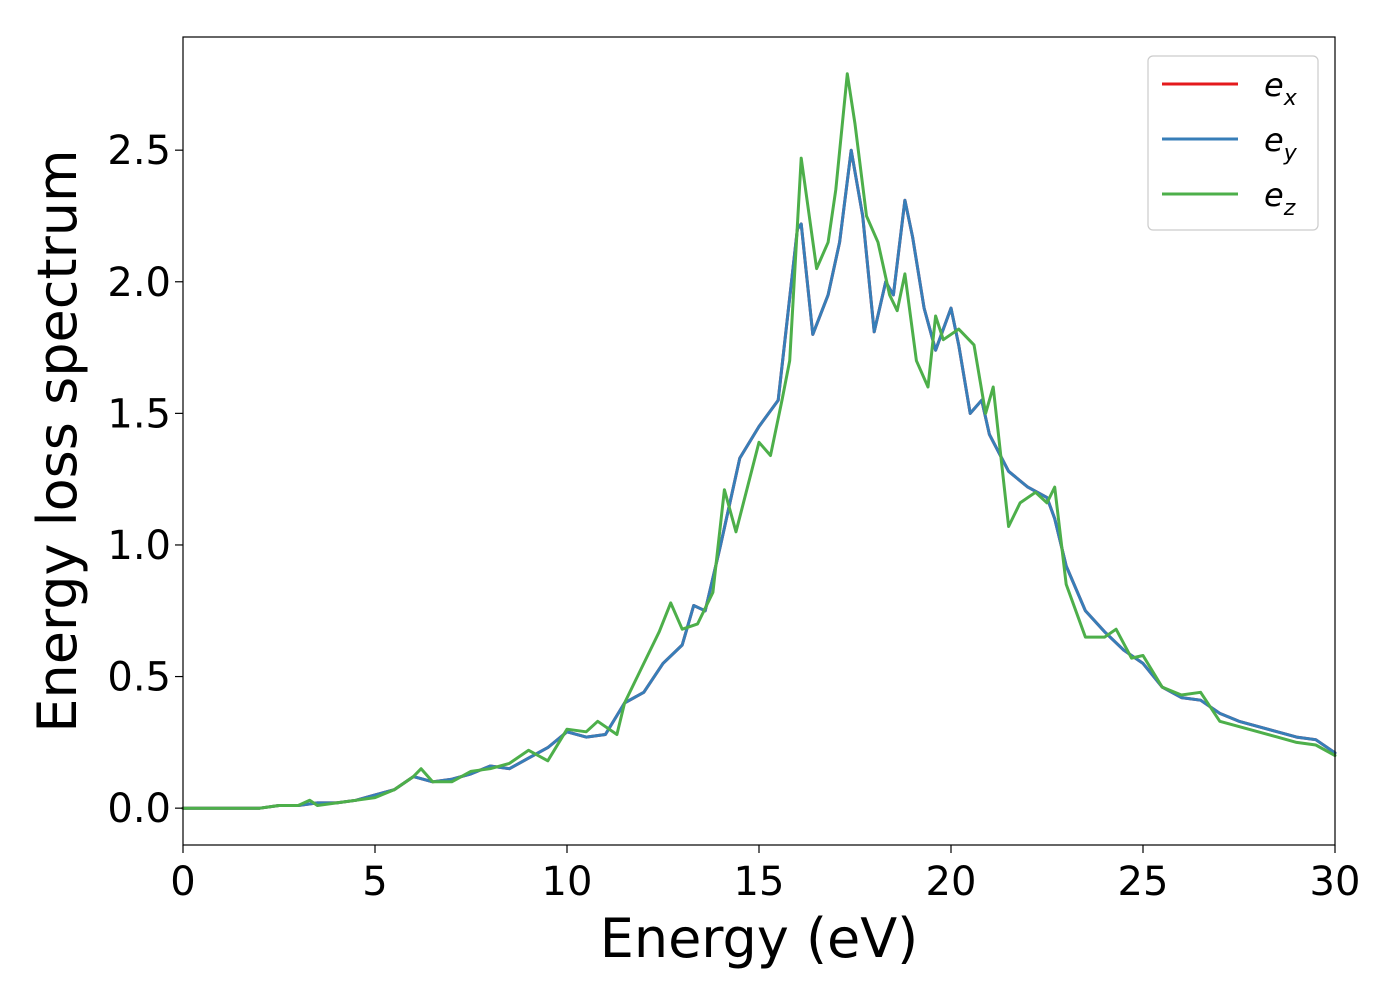 This screenshot has height=1004, width=1400. Describe the element at coordinates (1335, 882) in the screenshot. I see `x-tick-label: 30` at that location.